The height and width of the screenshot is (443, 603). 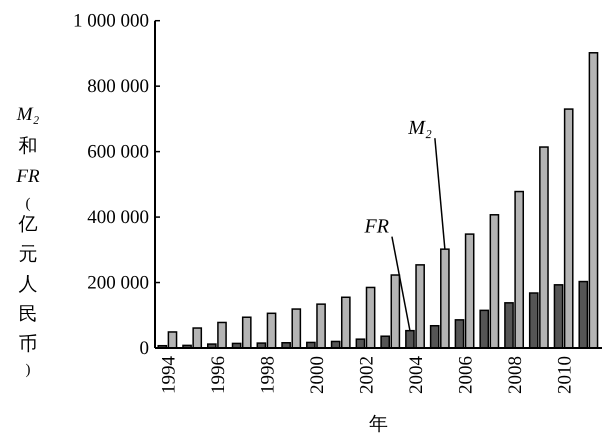 What do you see at coordinates (218, 375) in the screenshot?
I see `x-tick-label: 1996` at bounding box center [218, 375].